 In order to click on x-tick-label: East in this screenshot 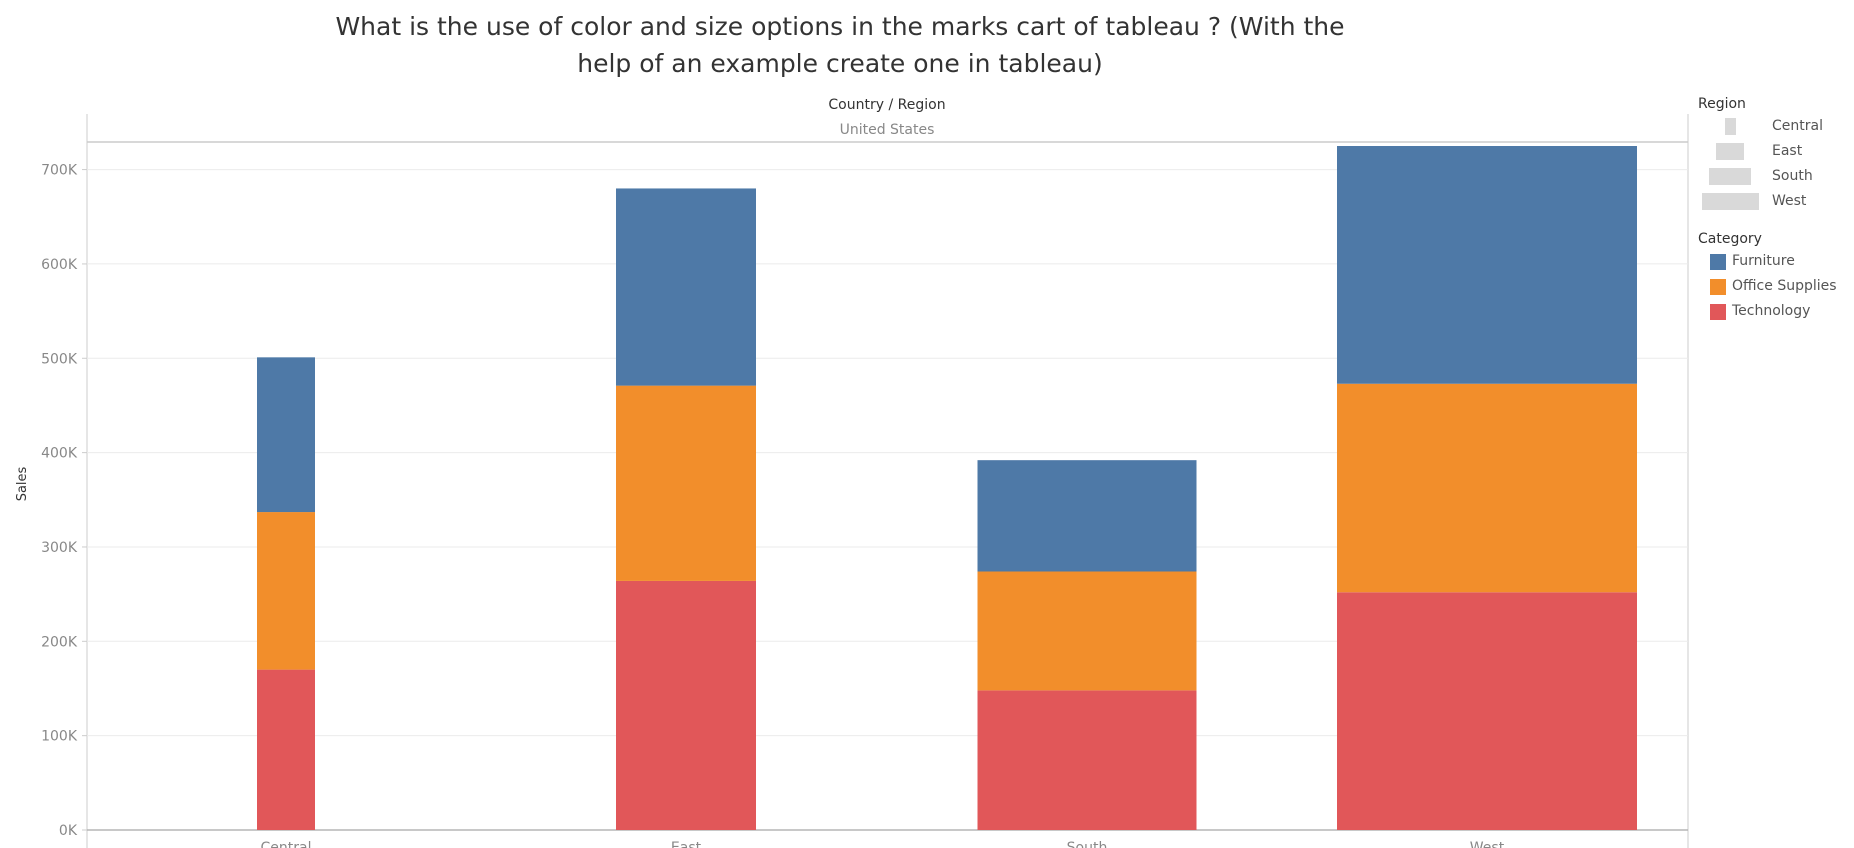, I will do `click(686, 844)`.